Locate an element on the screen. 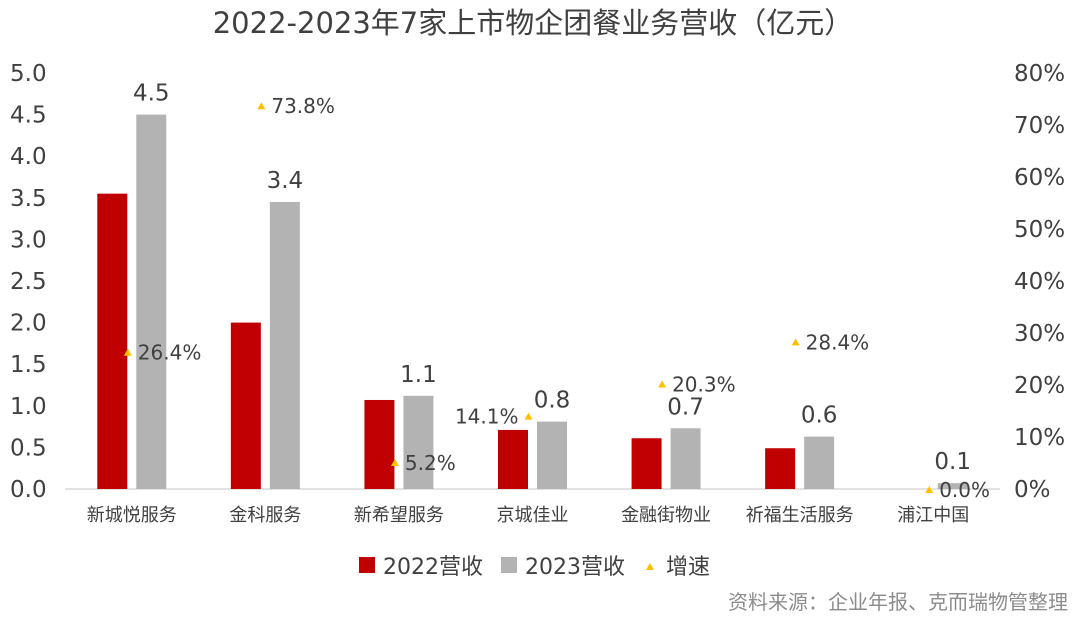 The width and height of the screenshot is (1080, 619). source-note: 资料来源：企业年报、克而瑞物管整理 is located at coordinates (898, 602).